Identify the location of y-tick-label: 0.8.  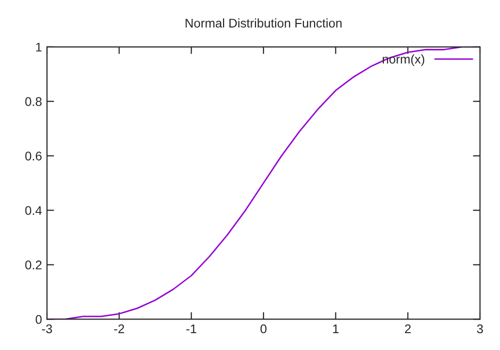
(33, 101).